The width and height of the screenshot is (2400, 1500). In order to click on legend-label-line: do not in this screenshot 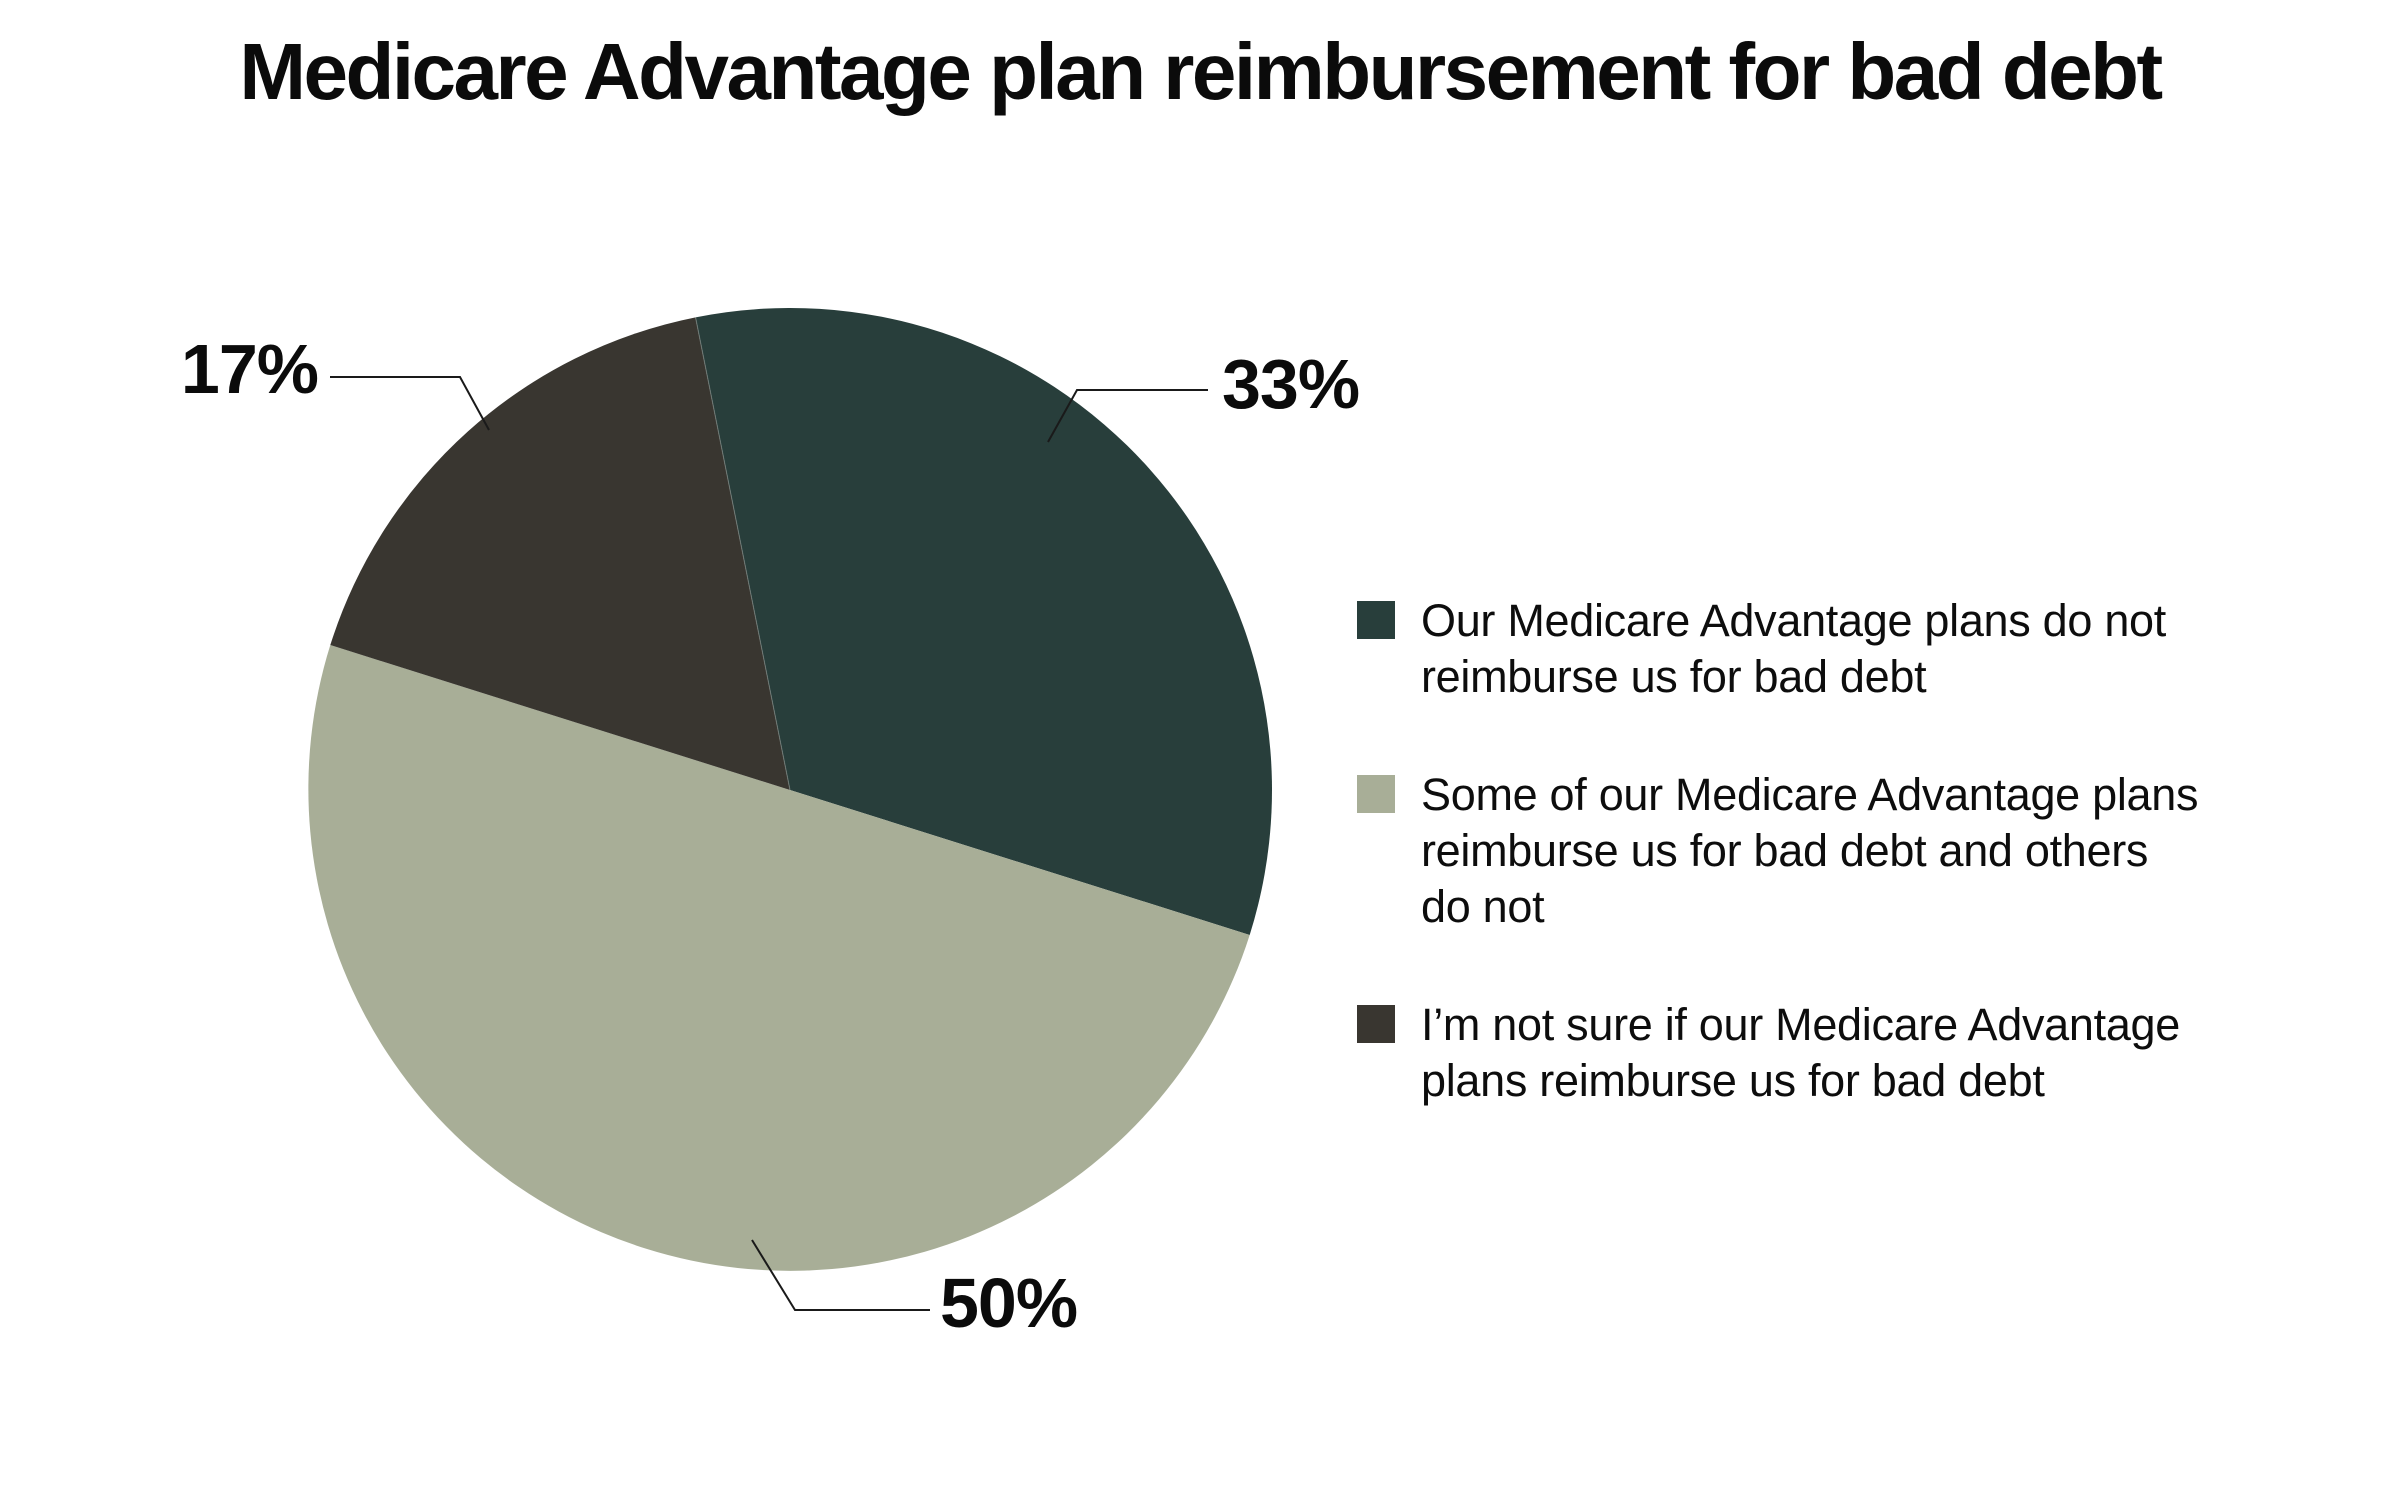, I will do `click(1483, 906)`.